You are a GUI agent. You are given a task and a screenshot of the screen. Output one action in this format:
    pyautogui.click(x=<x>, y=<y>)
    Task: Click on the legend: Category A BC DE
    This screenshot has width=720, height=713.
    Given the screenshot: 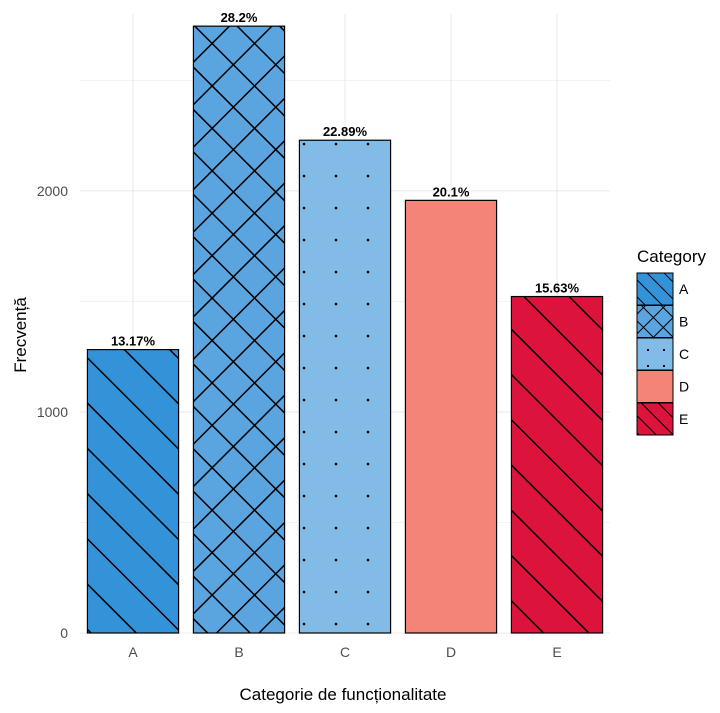 What is the action you would take?
    pyautogui.click(x=671, y=341)
    